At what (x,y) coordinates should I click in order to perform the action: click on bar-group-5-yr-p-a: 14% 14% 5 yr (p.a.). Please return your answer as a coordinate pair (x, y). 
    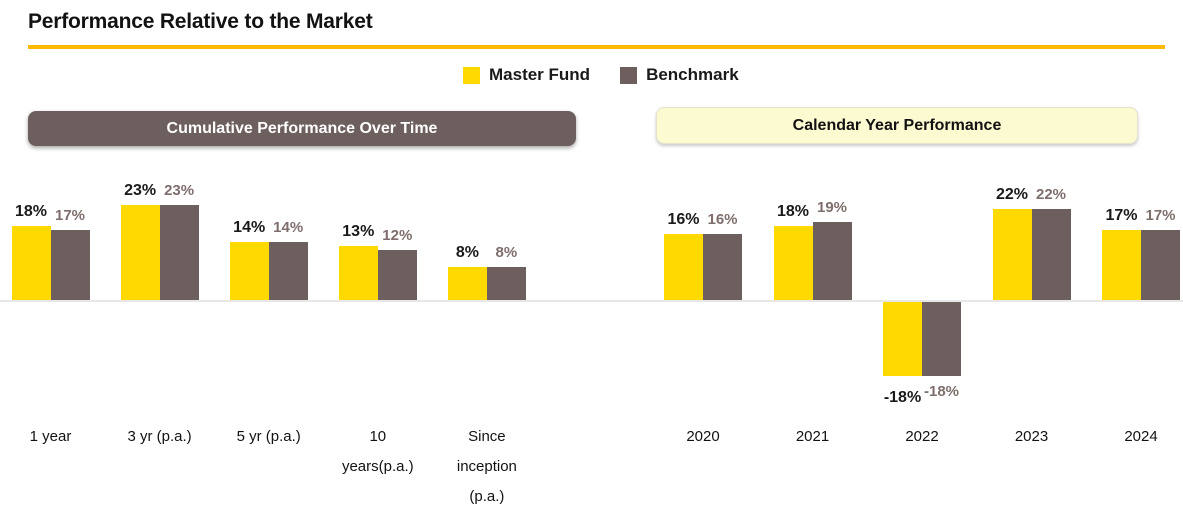
    Looking at the image, I should click on (269, 258).